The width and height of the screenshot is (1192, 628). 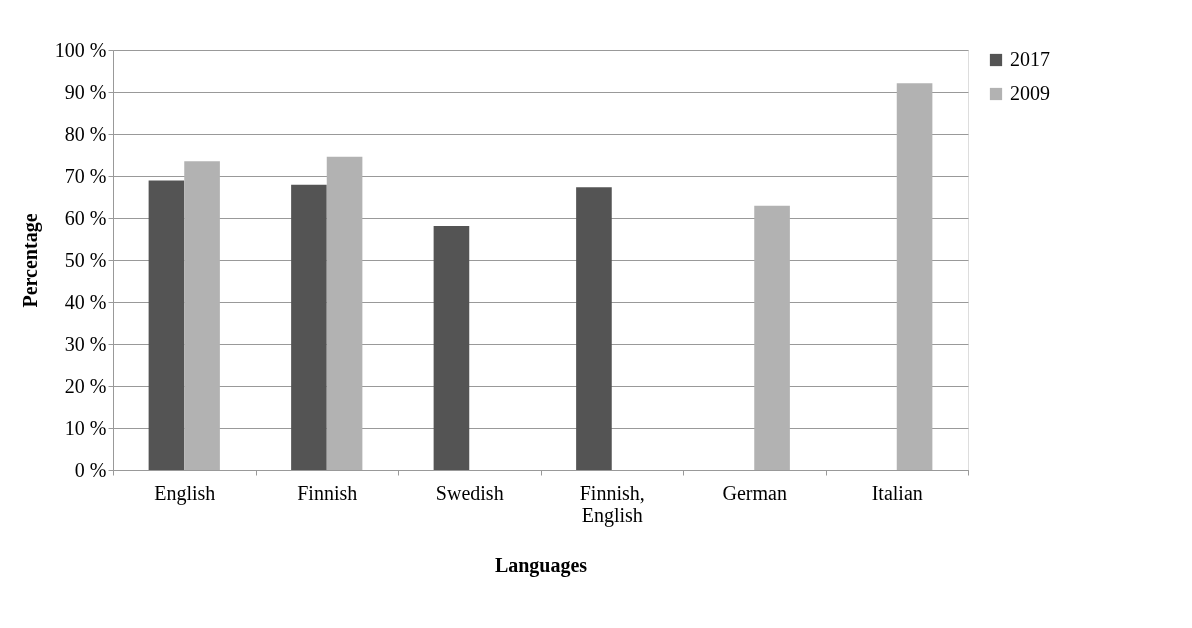 What do you see at coordinates (754, 492) in the screenshot?
I see `x-tick-label: German` at bounding box center [754, 492].